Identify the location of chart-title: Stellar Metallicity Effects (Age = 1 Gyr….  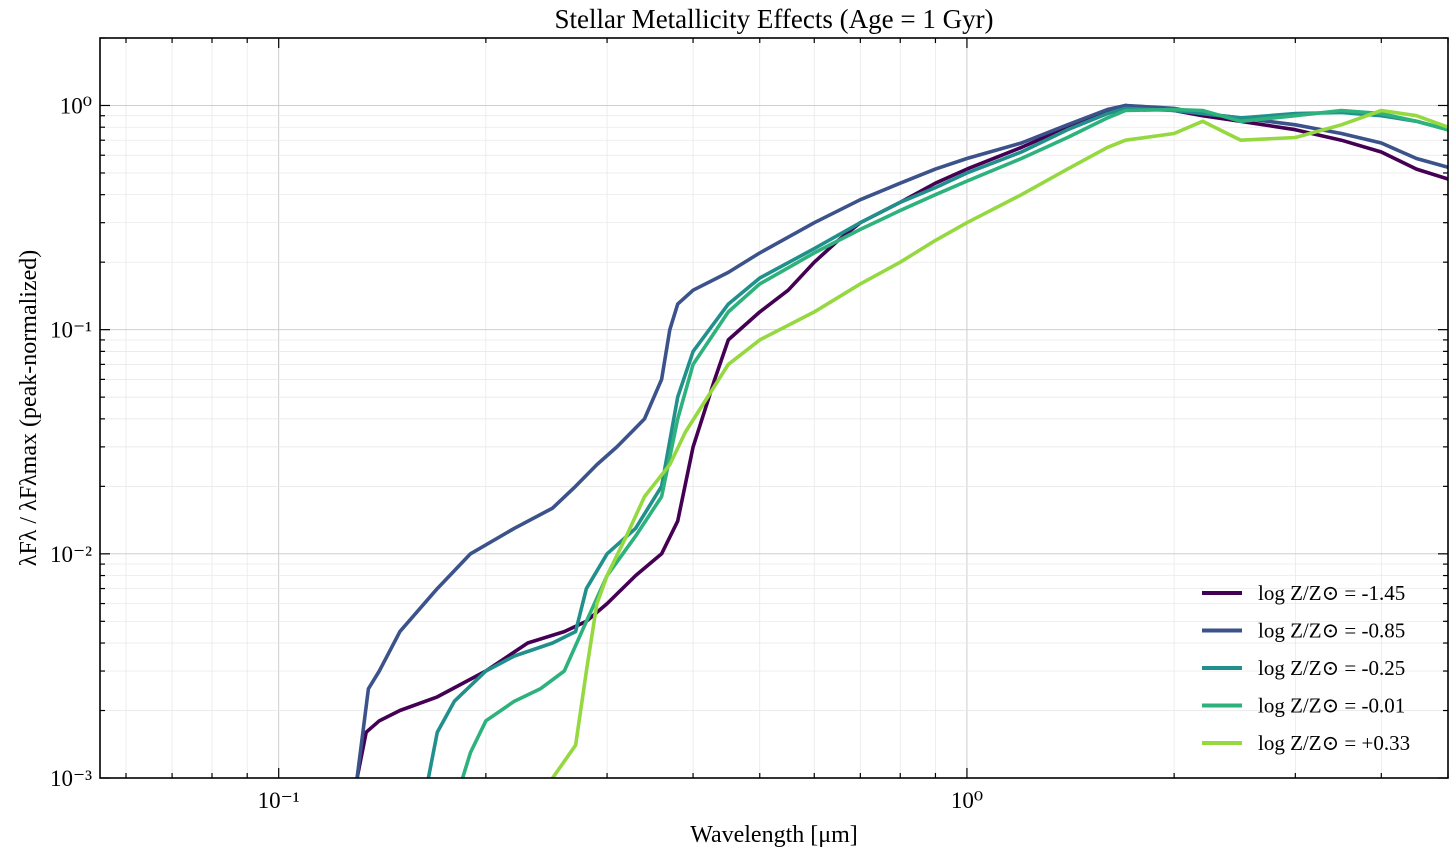
(773, 19).